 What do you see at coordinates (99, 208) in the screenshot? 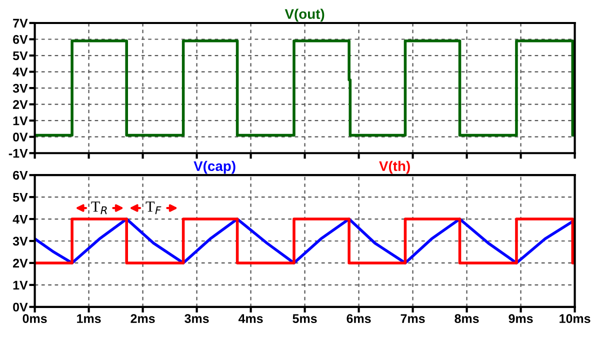
I see `annotation: T$_{R}$` at bounding box center [99, 208].